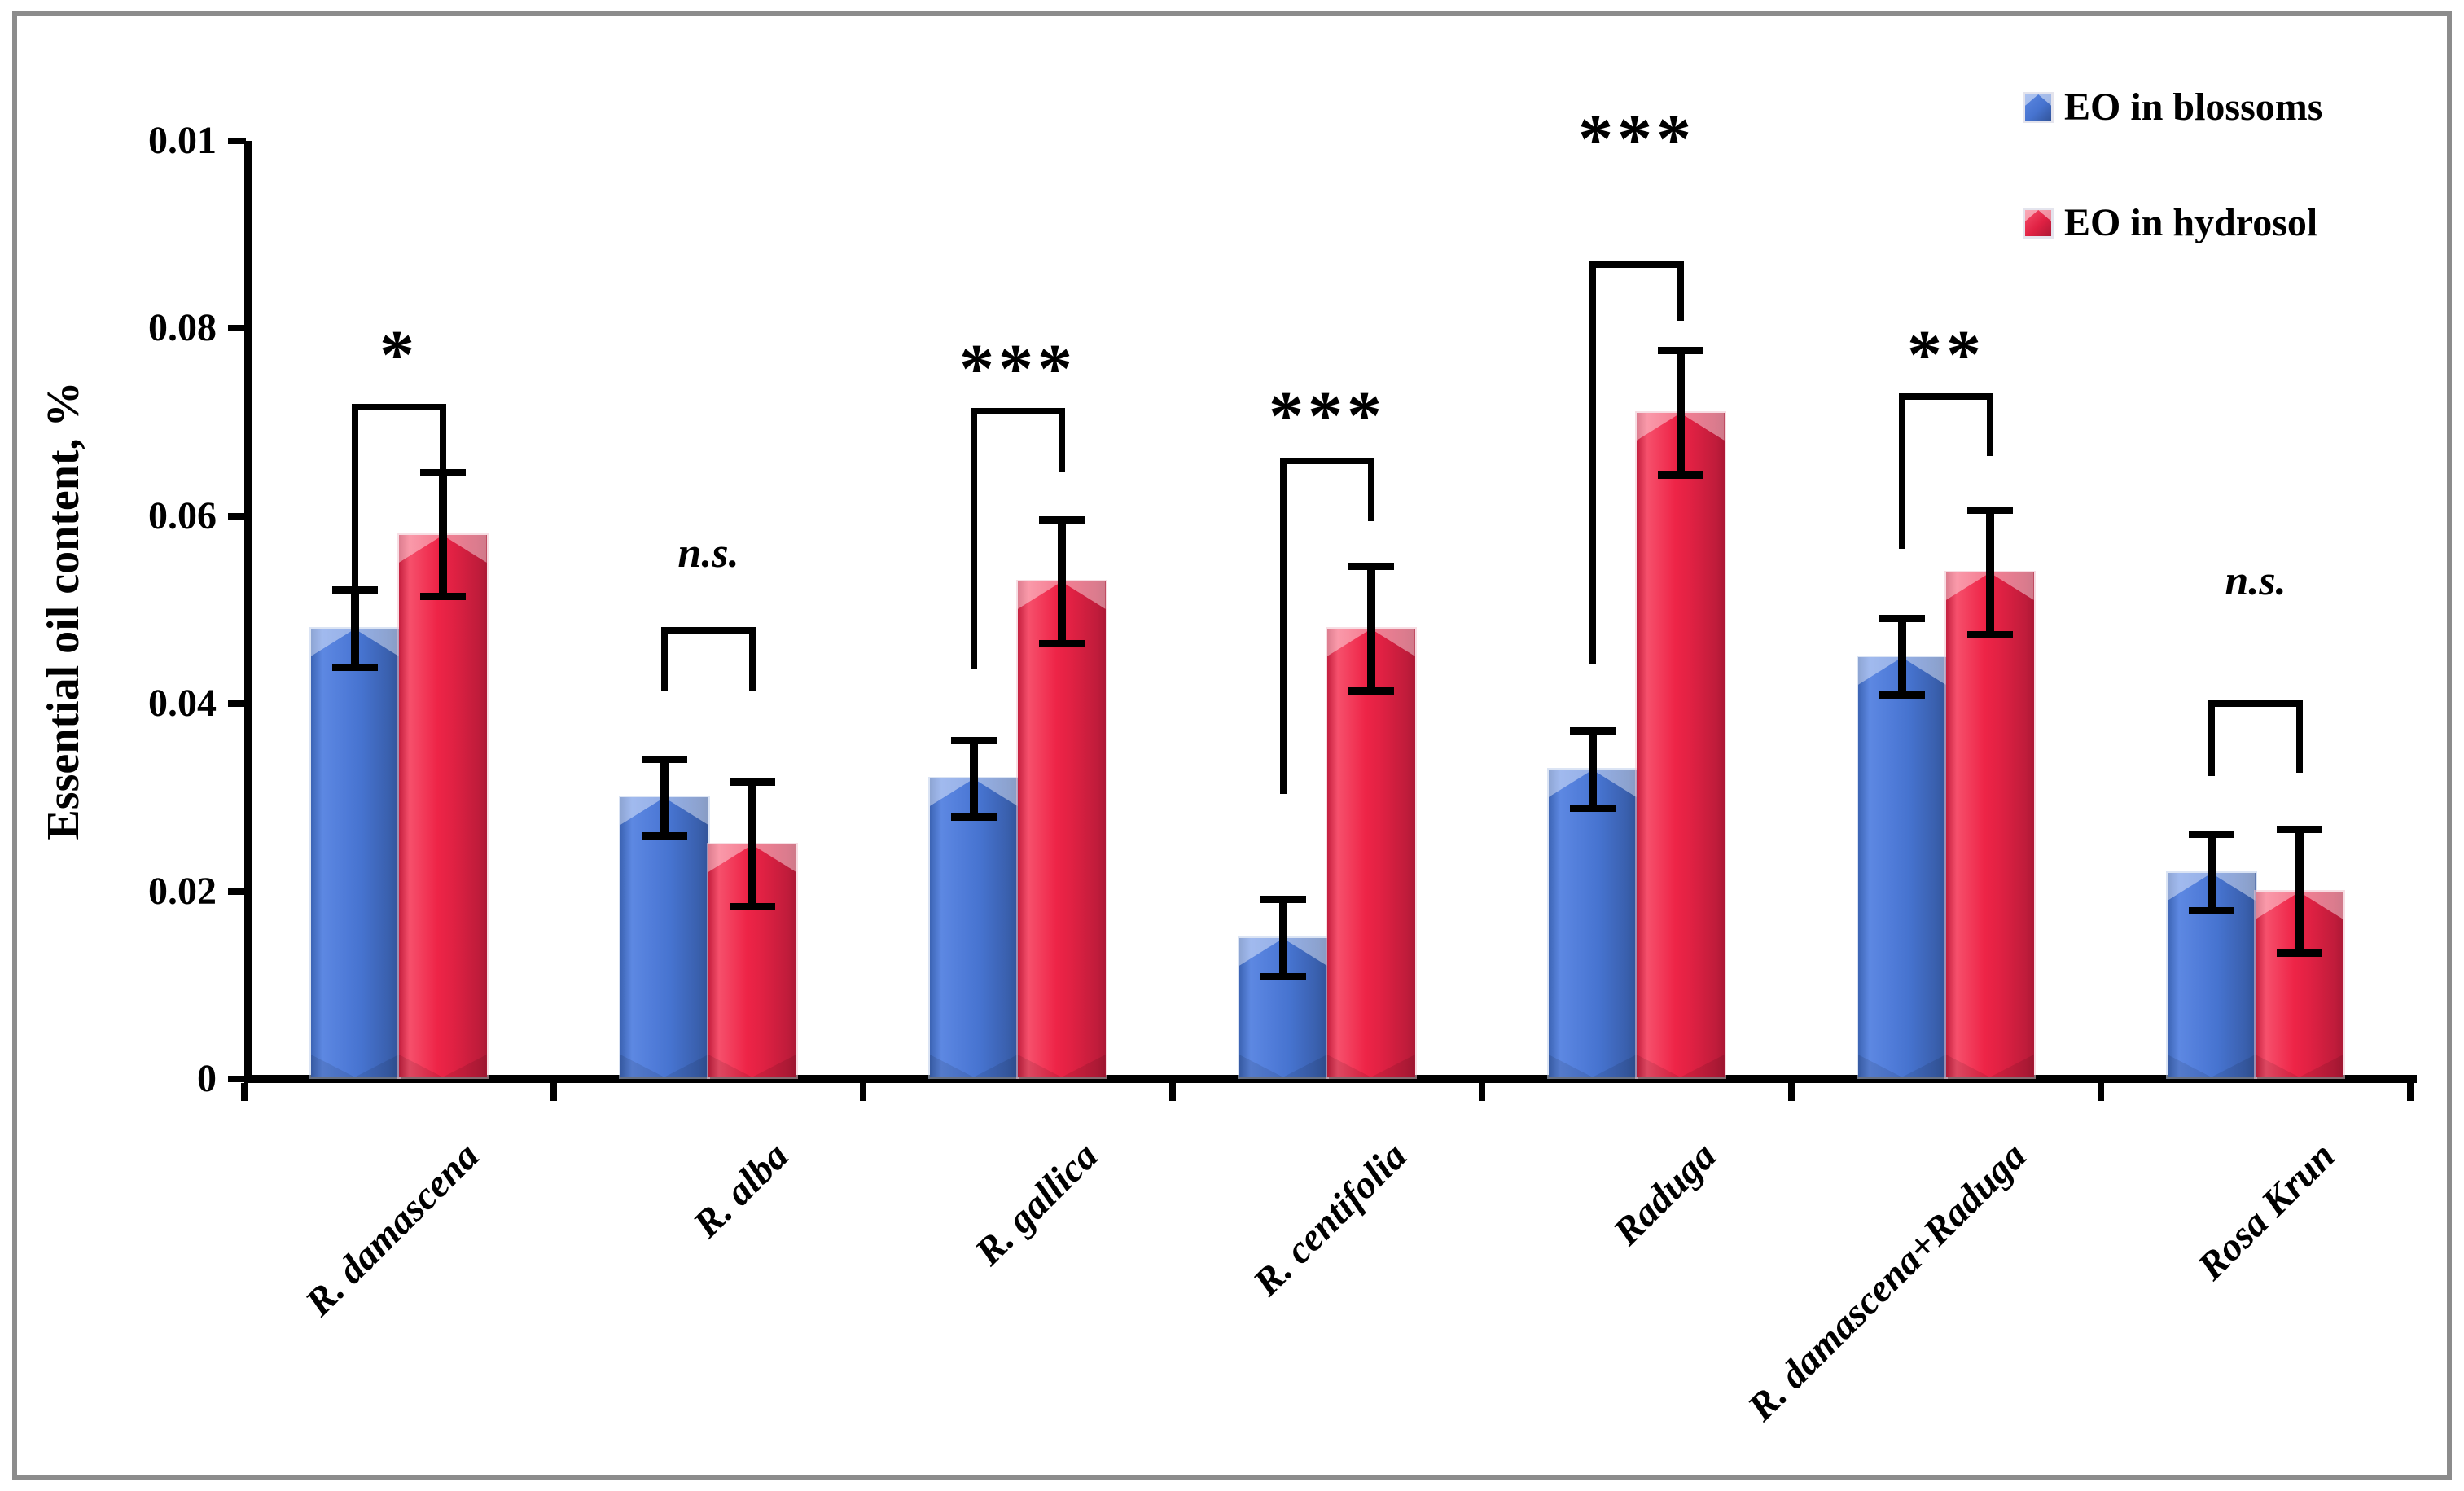 The width and height of the screenshot is (2464, 1491). I want to click on y-tick-label: 0.08, so click(182, 328).